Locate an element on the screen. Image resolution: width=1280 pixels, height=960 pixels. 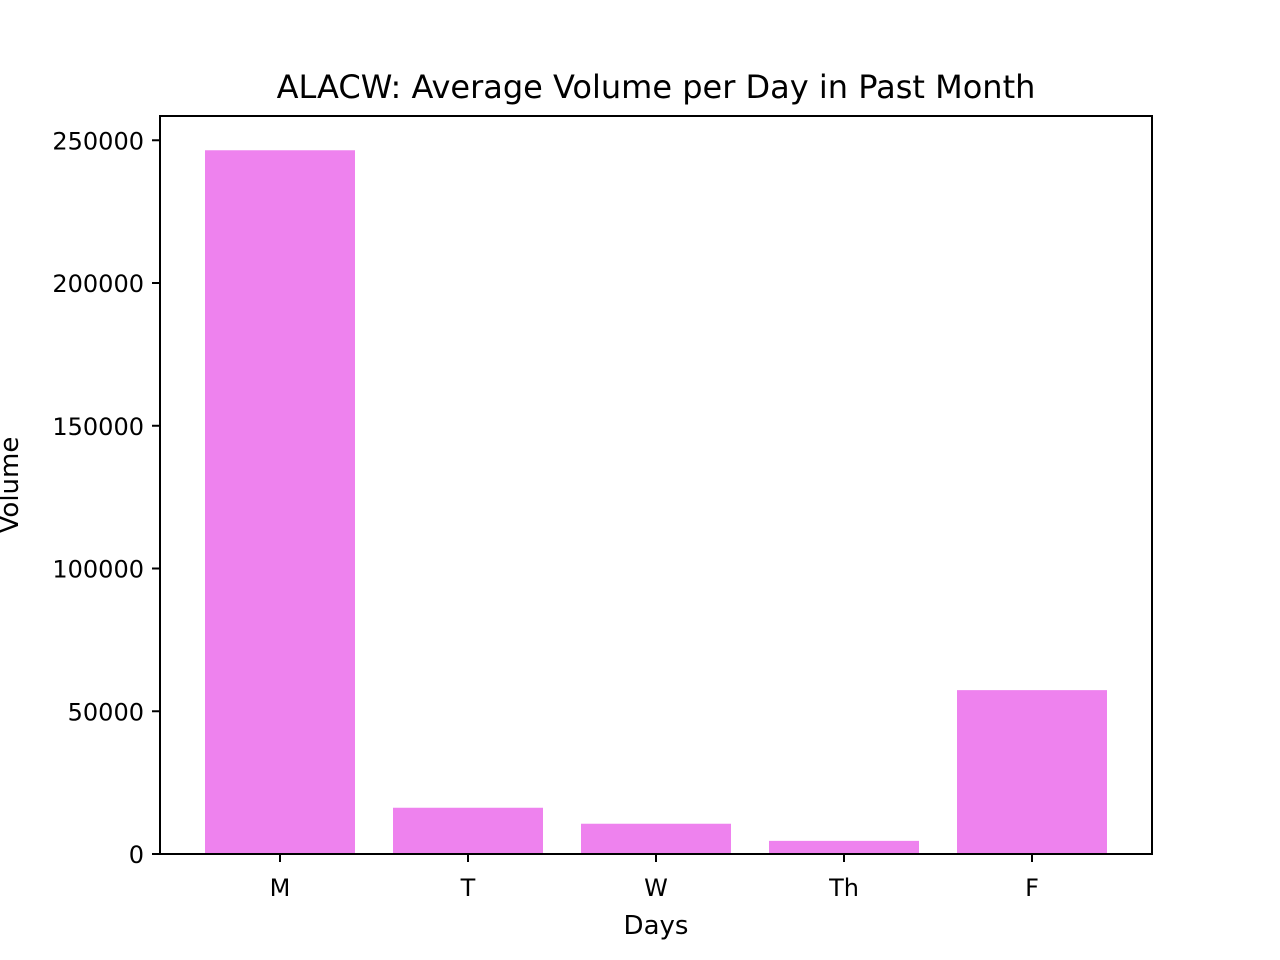
bar-f is located at coordinates (1032, 772).